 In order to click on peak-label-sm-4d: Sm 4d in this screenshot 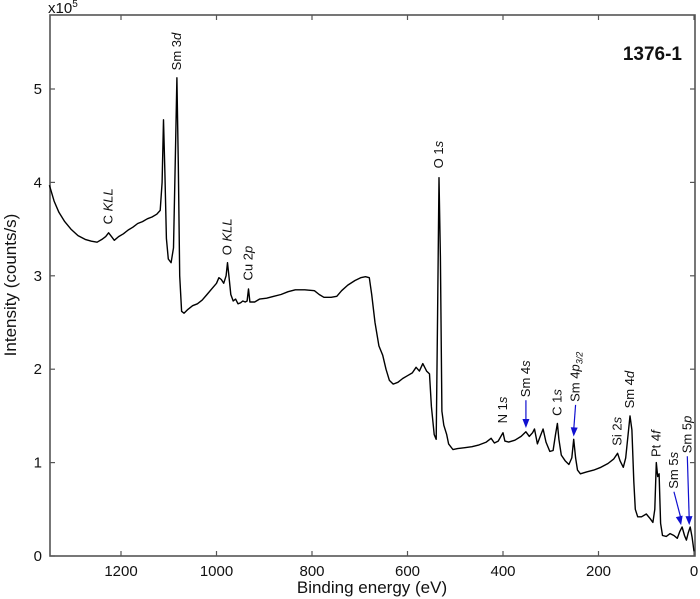, I will do `click(629, 389)`.